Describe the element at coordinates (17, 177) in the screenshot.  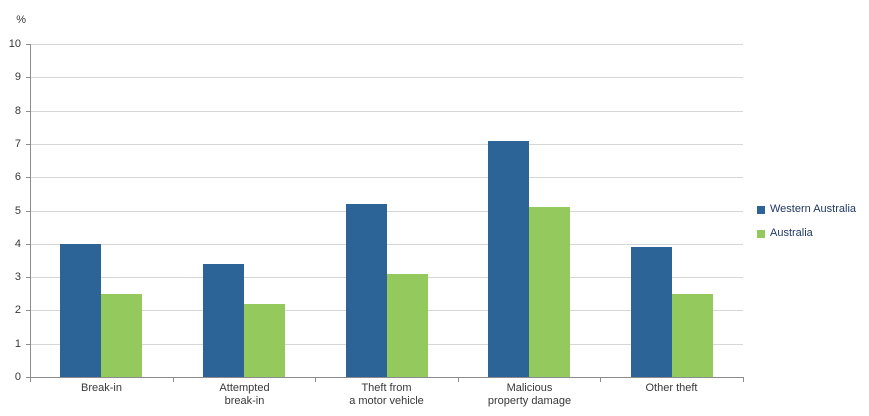
I see `y-axis-tick-label: 6` at that location.